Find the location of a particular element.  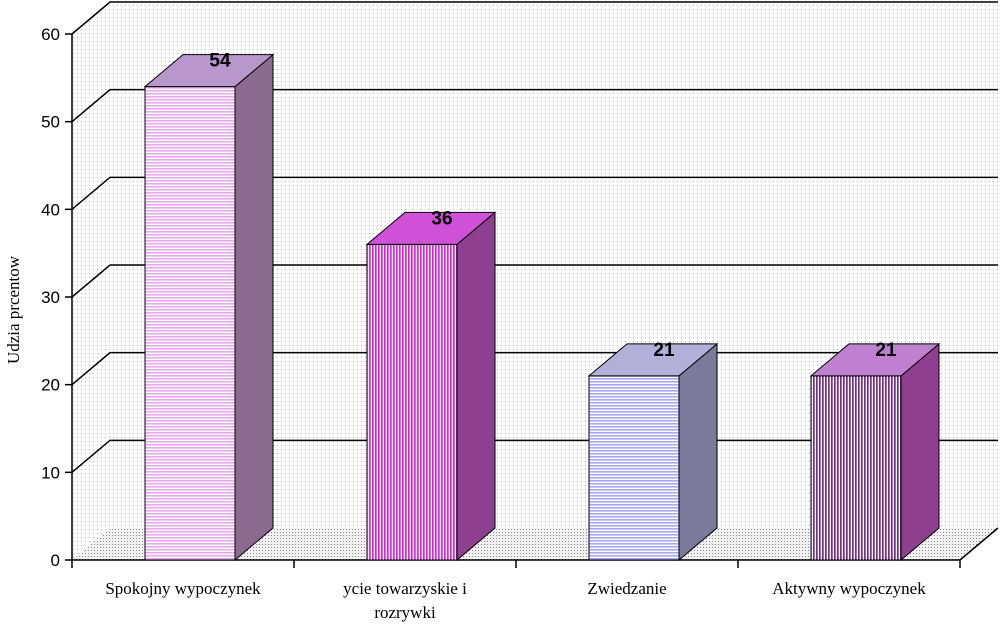

floor-plane is located at coordinates (535, 544).